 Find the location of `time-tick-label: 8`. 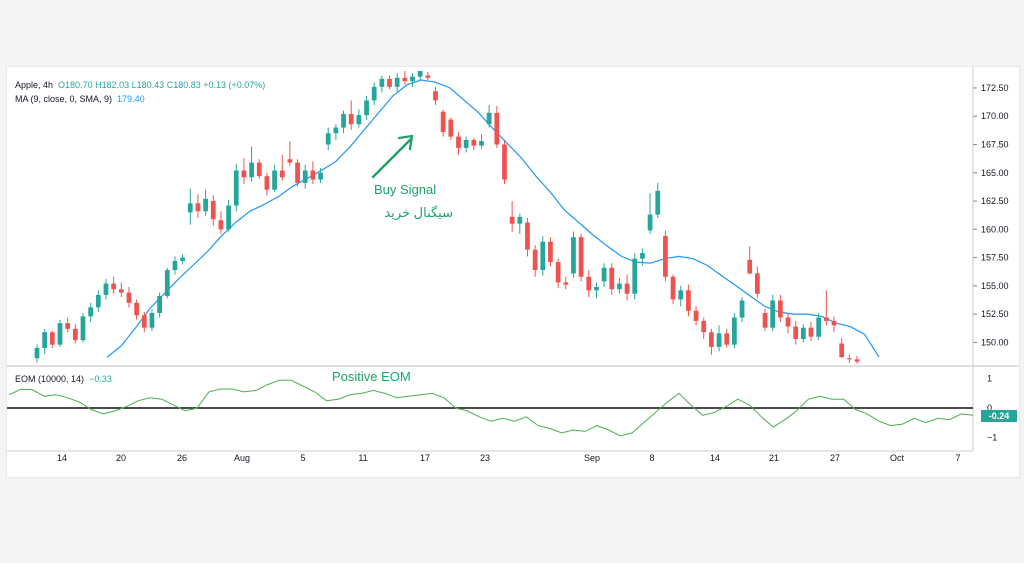

time-tick-label: 8 is located at coordinates (651, 458).